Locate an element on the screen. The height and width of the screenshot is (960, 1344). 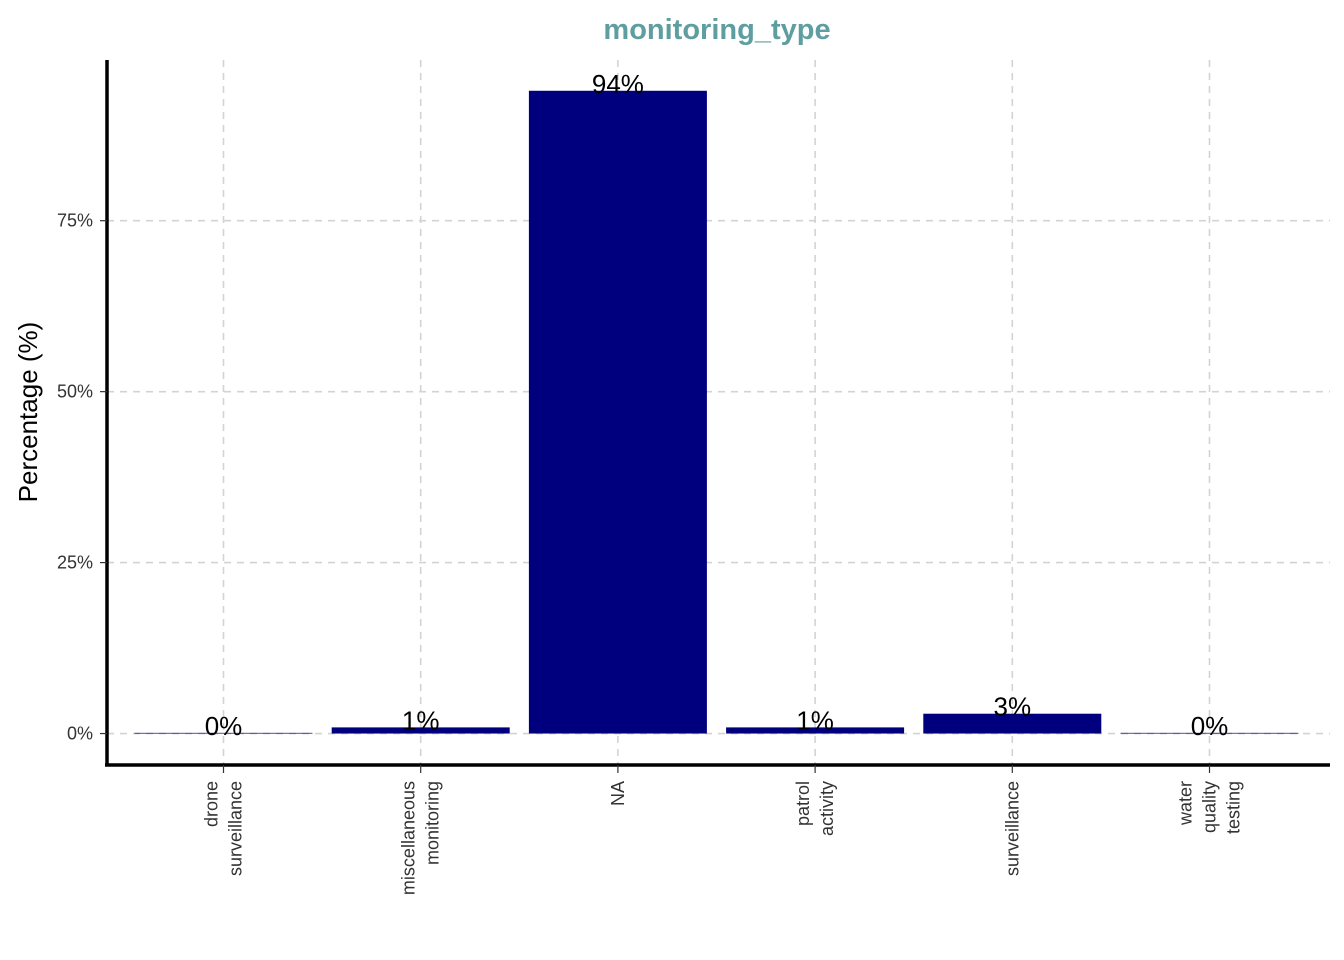
y-tick-label: 75% is located at coordinates (75, 221).